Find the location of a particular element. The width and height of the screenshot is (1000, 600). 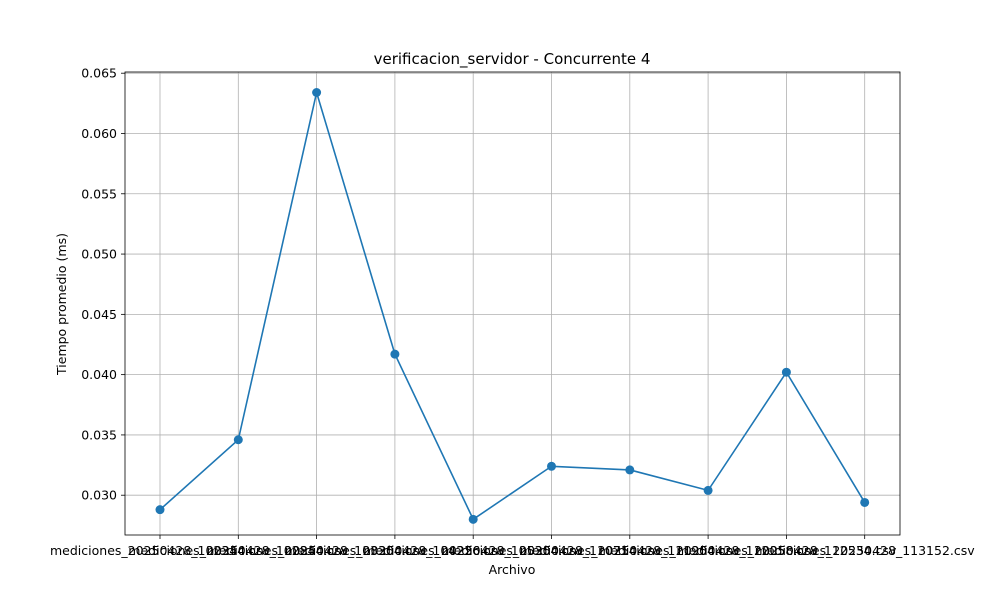

y-tick-label: 0.065 is located at coordinates (99, 73).